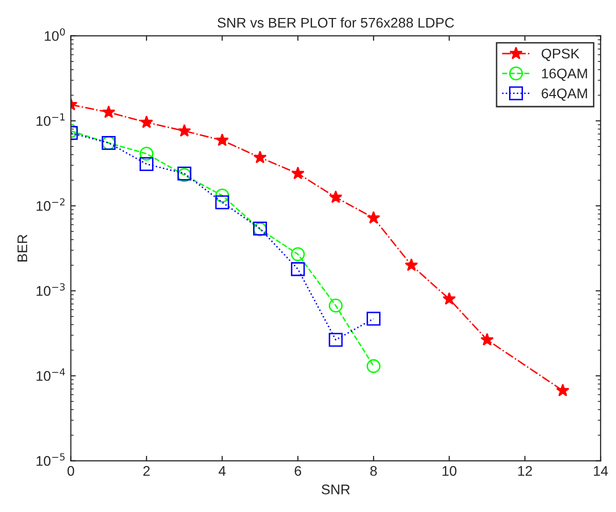 The height and width of the screenshot is (512, 616). What do you see at coordinates (50, 119) in the screenshot?
I see `y-tick-label: 10$^{−1}$` at bounding box center [50, 119].